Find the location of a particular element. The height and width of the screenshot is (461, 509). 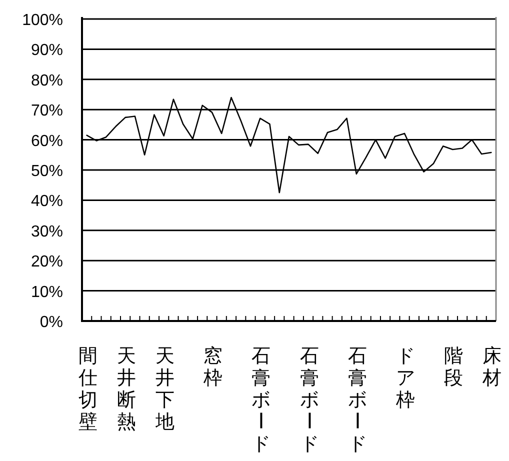

x-tick-label: 階段 is located at coordinates (454, 367).